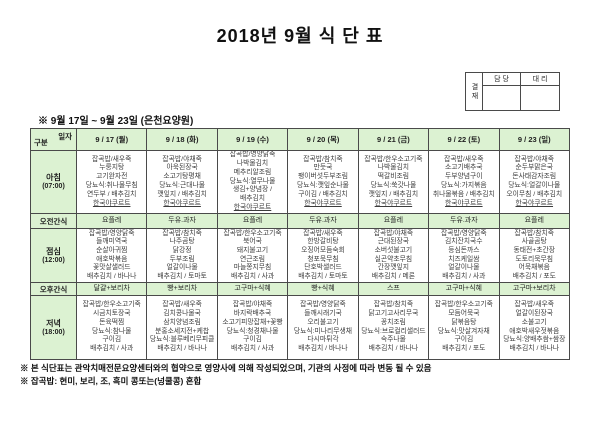 The width and height of the screenshot is (600, 424). I want to click on approval-col-damdang: 담 당, so click(502, 79).